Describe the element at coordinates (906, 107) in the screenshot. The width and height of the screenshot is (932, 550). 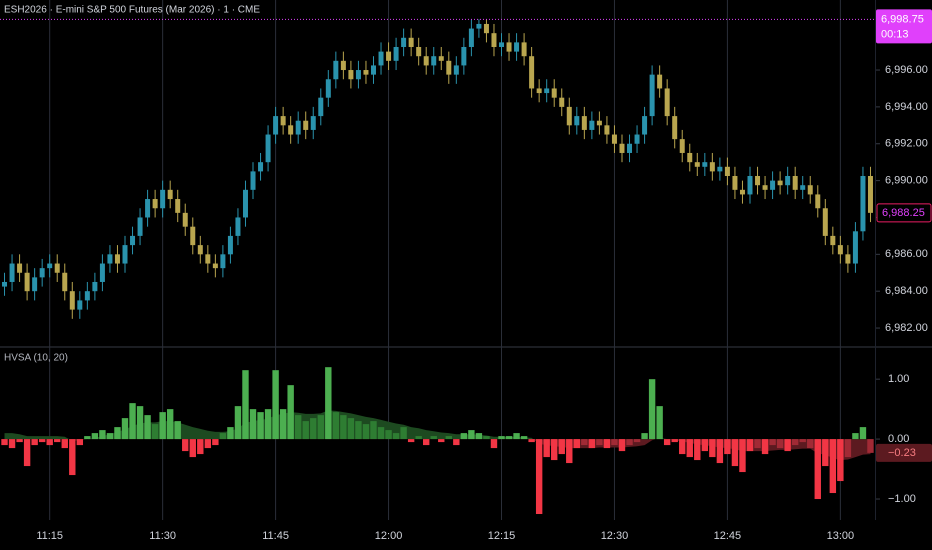
I see `y-tick-label: 6,994.00` at that location.